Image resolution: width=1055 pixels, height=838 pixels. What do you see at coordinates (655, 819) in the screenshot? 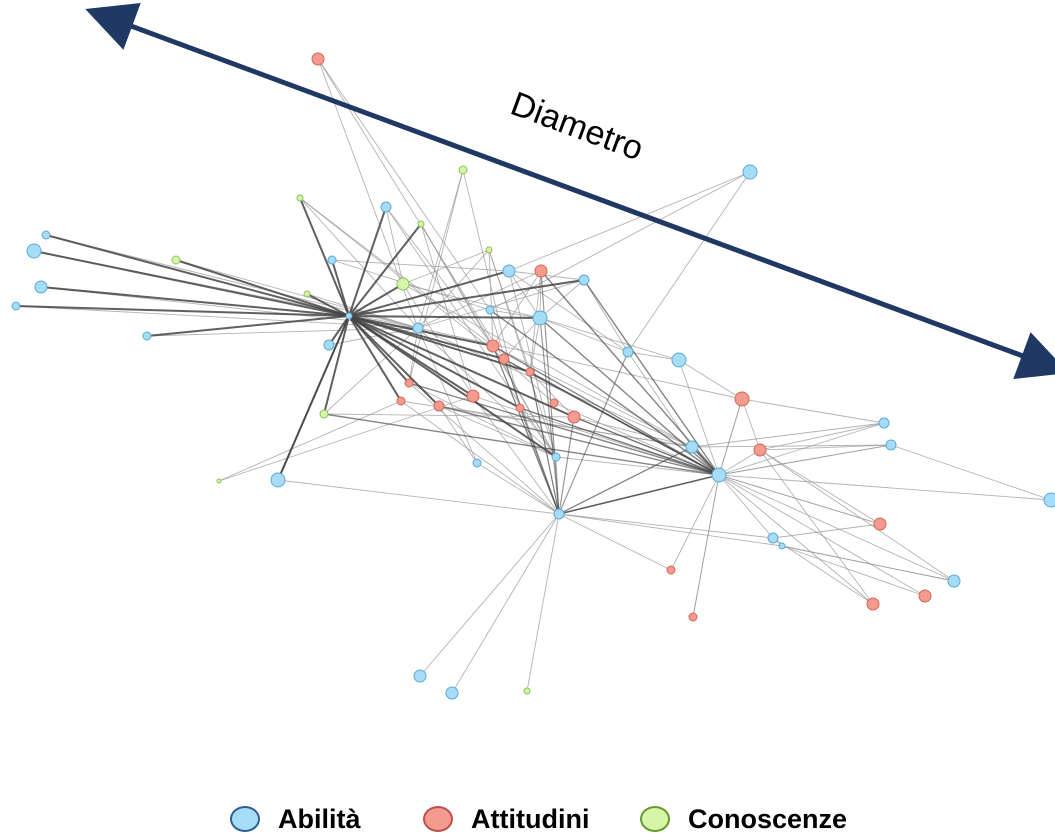
I see `conoscenze-swatch-icon` at bounding box center [655, 819].